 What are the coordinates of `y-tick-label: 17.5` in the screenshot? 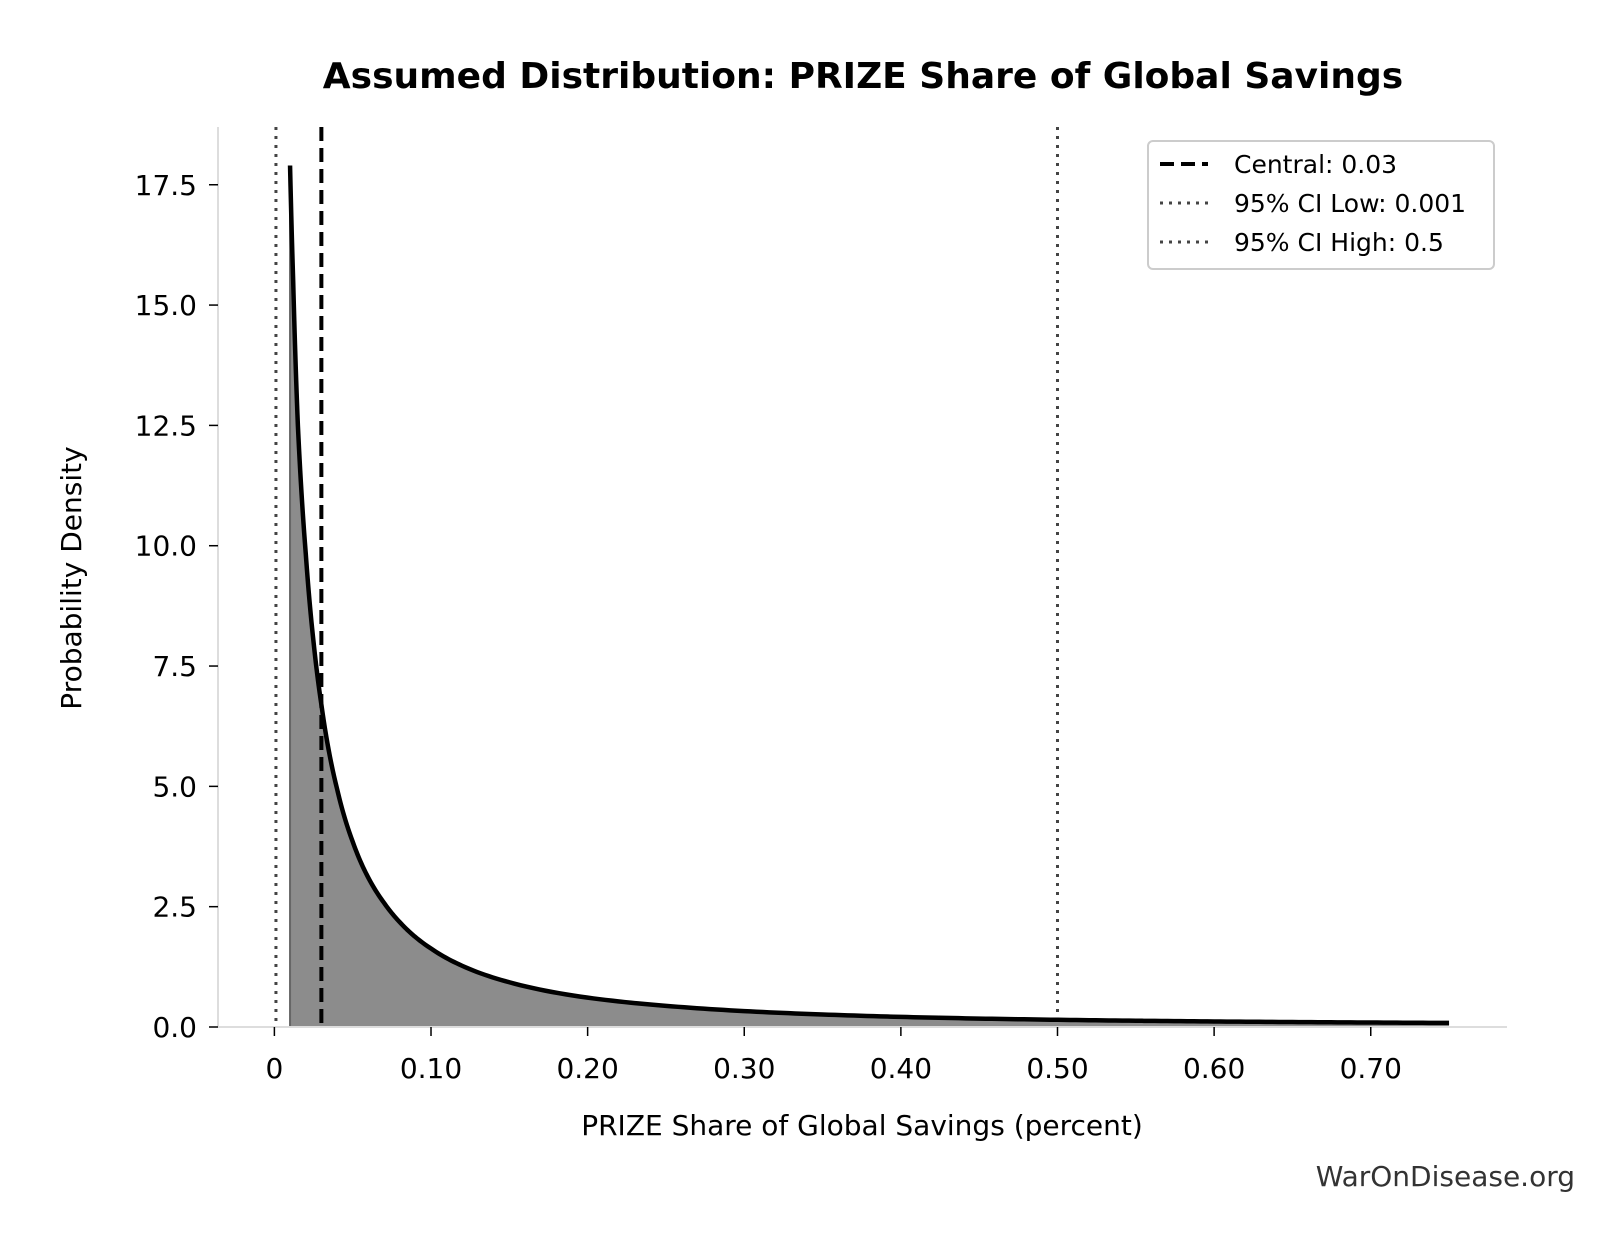 It's located at (166, 185).